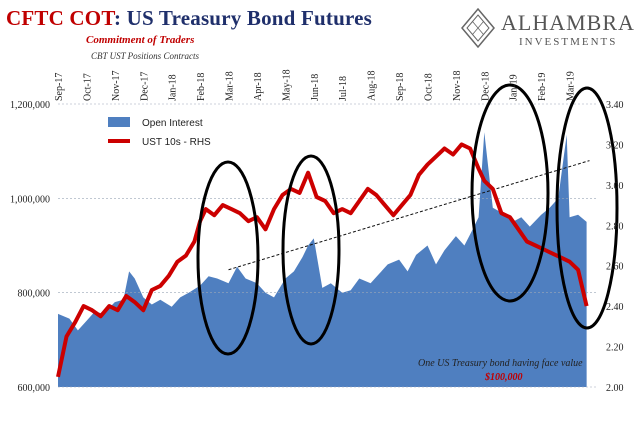 Image resolution: width=641 pixels, height=421 pixels. Describe the element at coordinates (500, 363) in the screenshot. I see `note-face-value: One US Treasury bond having face value` at that location.